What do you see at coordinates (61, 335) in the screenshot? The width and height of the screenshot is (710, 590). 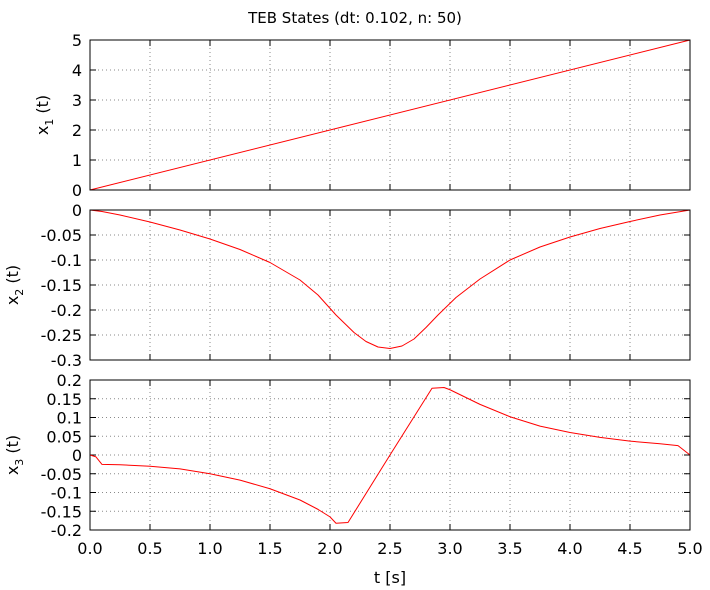 I see `y-tick-label: -0.25` at bounding box center [61, 335].